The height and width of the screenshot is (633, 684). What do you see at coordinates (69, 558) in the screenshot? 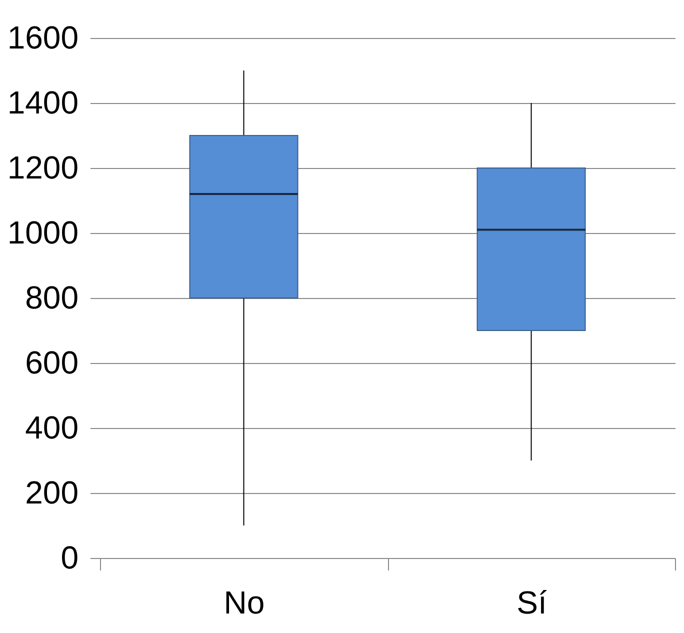
I see `y-tick-label: 0` at bounding box center [69, 558].